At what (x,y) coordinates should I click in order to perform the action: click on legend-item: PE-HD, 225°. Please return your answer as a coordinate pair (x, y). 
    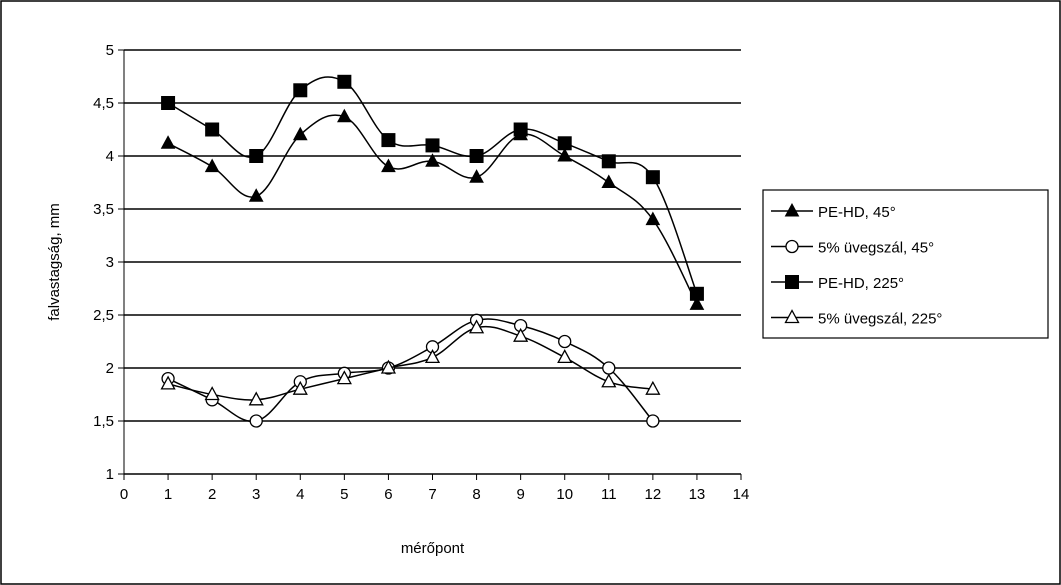
    Looking at the image, I should click on (837, 283).